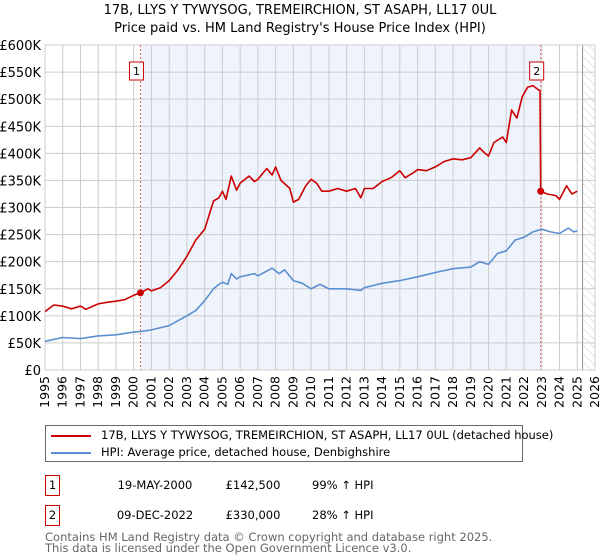 The image size is (600, 560). I want to click on y-tick-label: £150K, so click(20, 290).